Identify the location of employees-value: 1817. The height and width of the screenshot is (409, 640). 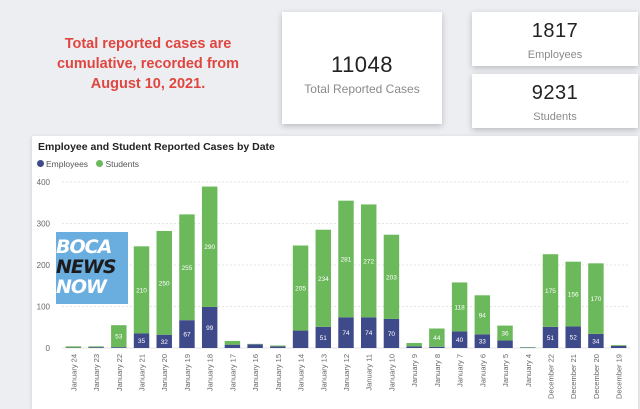
(555, 31).